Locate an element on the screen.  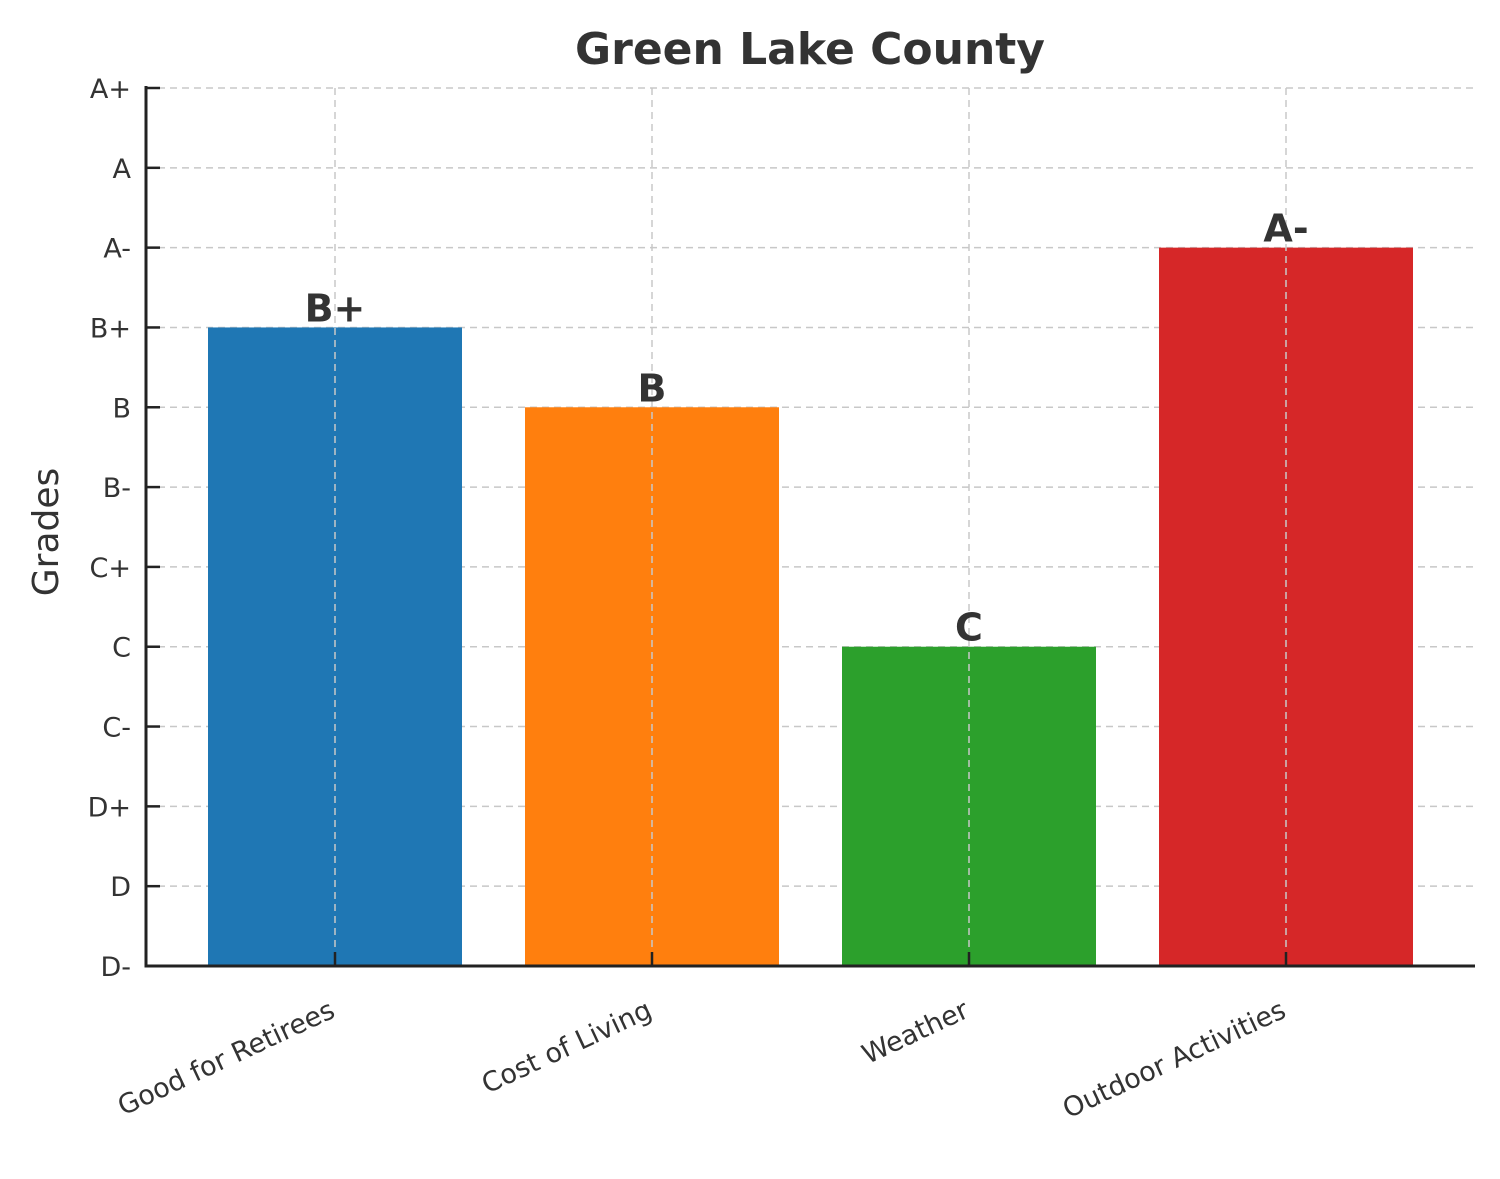
y-tick-label: C+ is located at coordinates (110, 568).